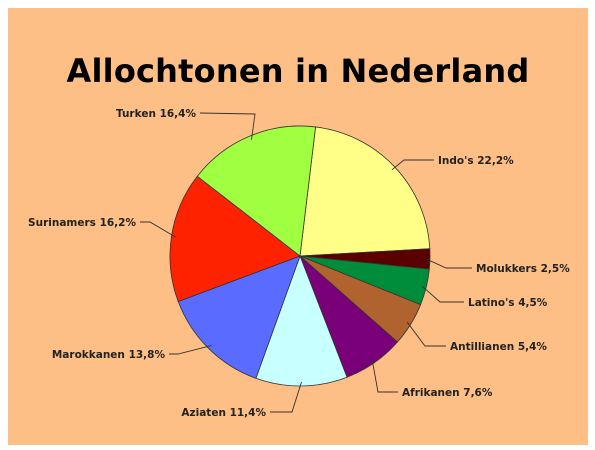  Describe the element at coordinates (498, 347) in the screenshot. I see `slice-label: Antillianen 5,4%` at that location.